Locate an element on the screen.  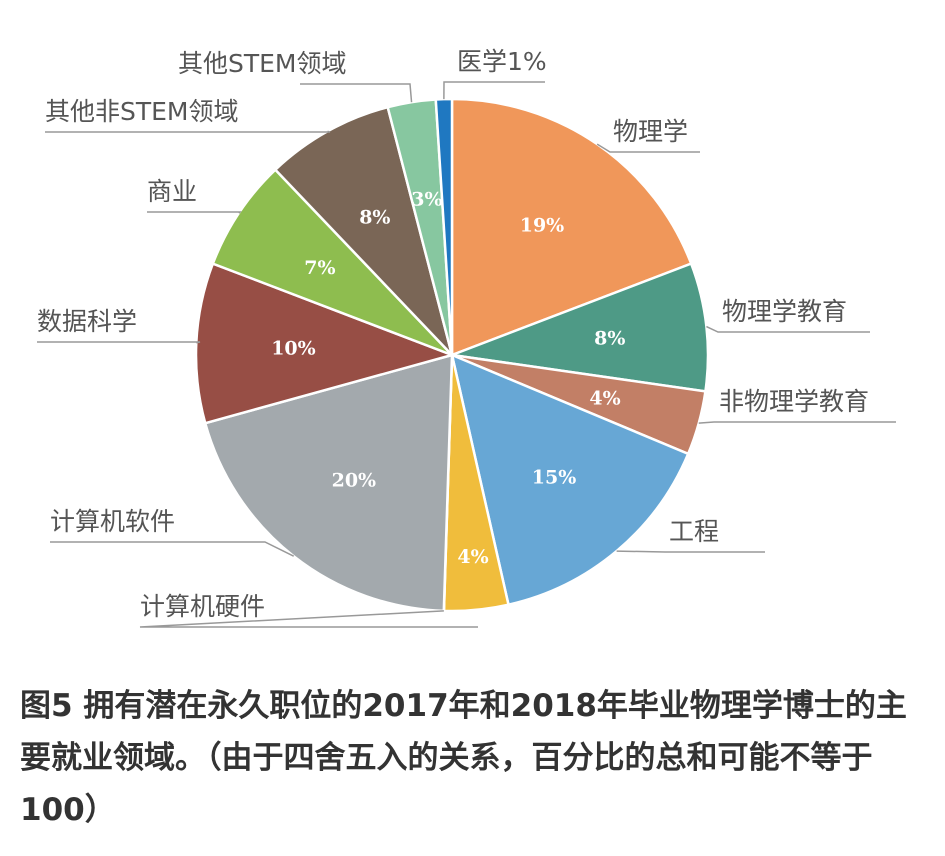
category-label: 商业 is located at coordinates (172, 191).